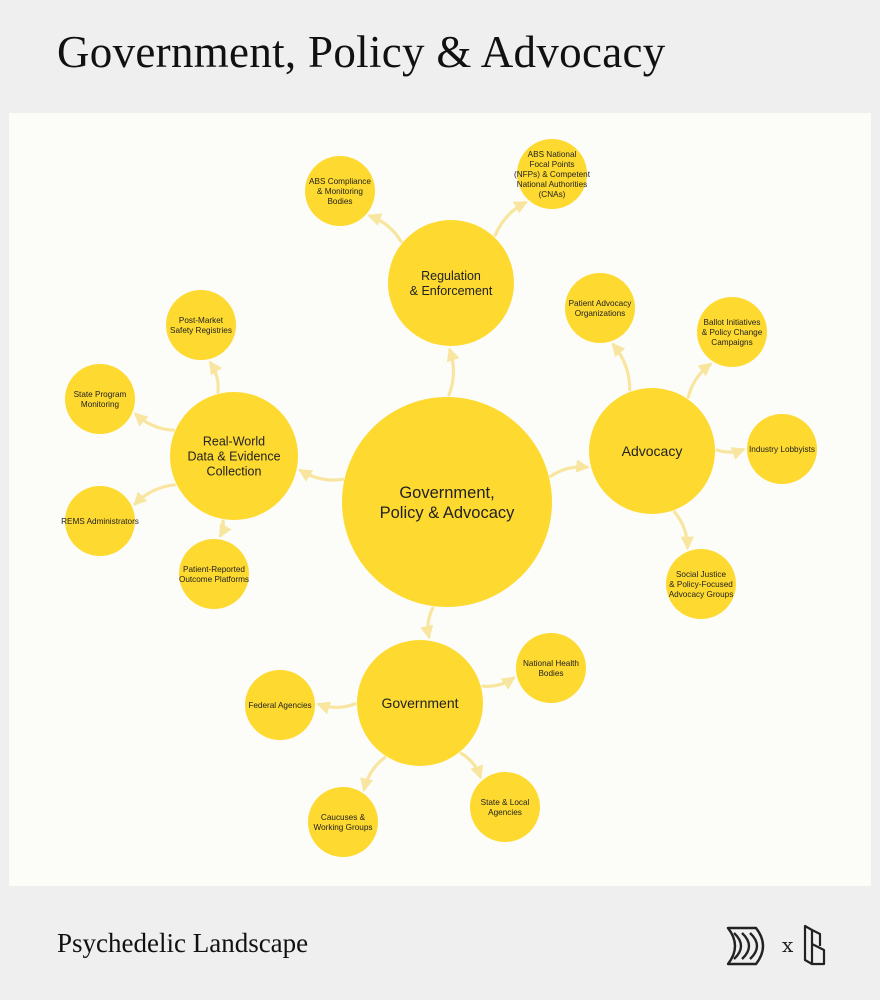 This screenshot has height=1000, width=880. I want to click on connector-rwd-to-pro-platforms, so click(225, 528).